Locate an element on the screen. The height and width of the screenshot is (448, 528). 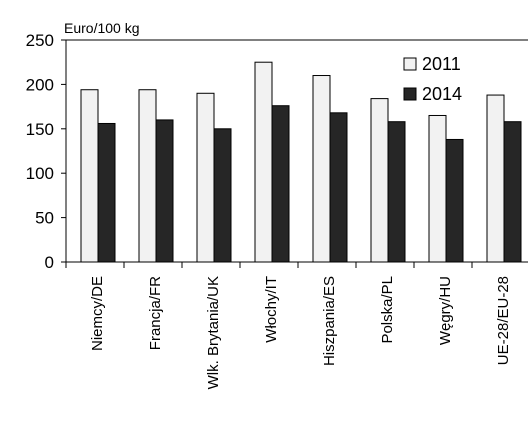
y-tick-label: 250 is located at coordinates (40, 40).